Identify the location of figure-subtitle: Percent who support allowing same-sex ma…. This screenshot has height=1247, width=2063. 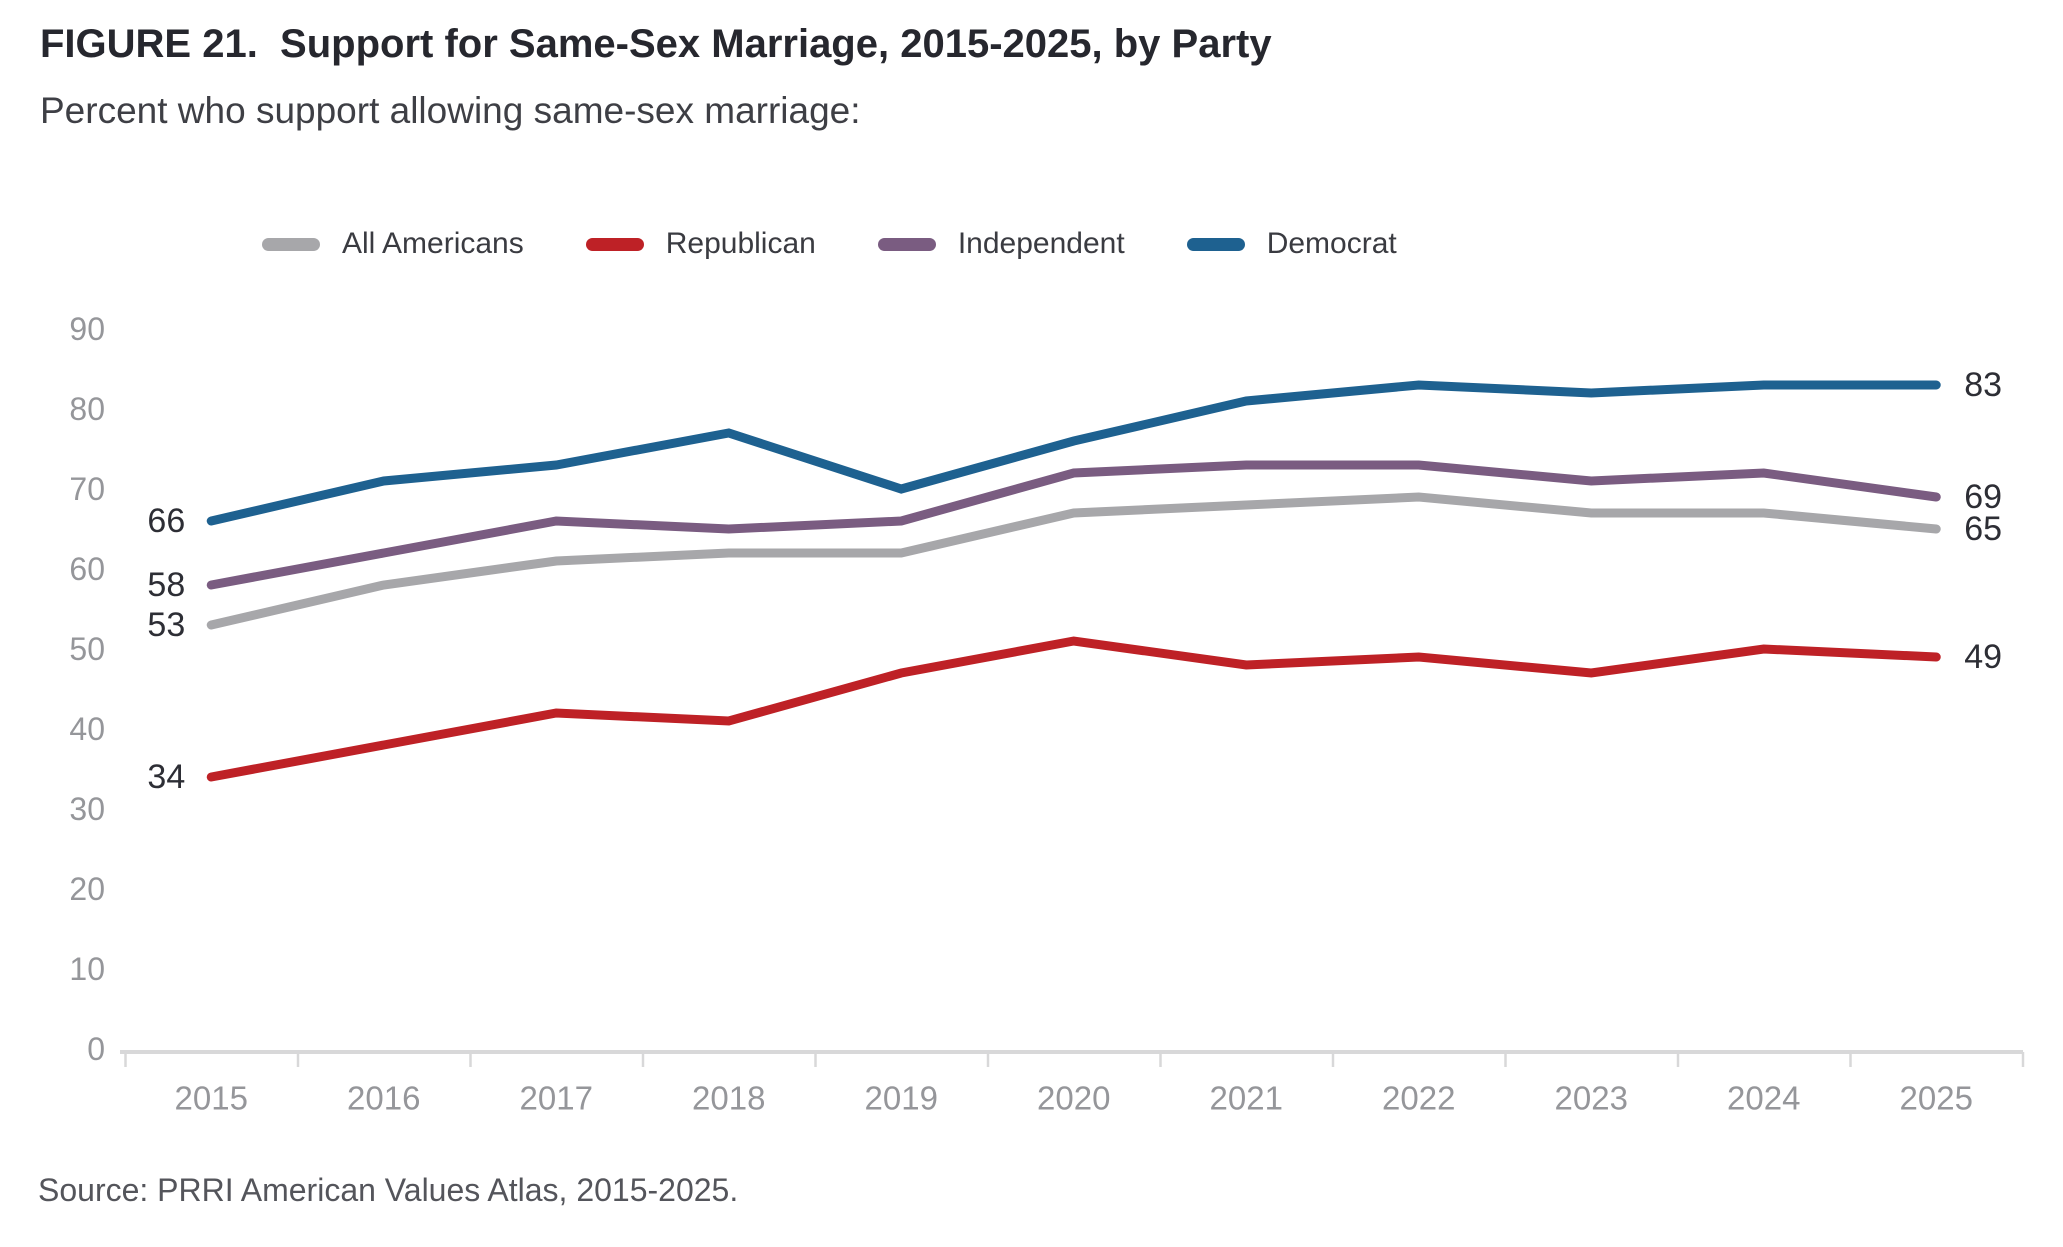
(450, 110).